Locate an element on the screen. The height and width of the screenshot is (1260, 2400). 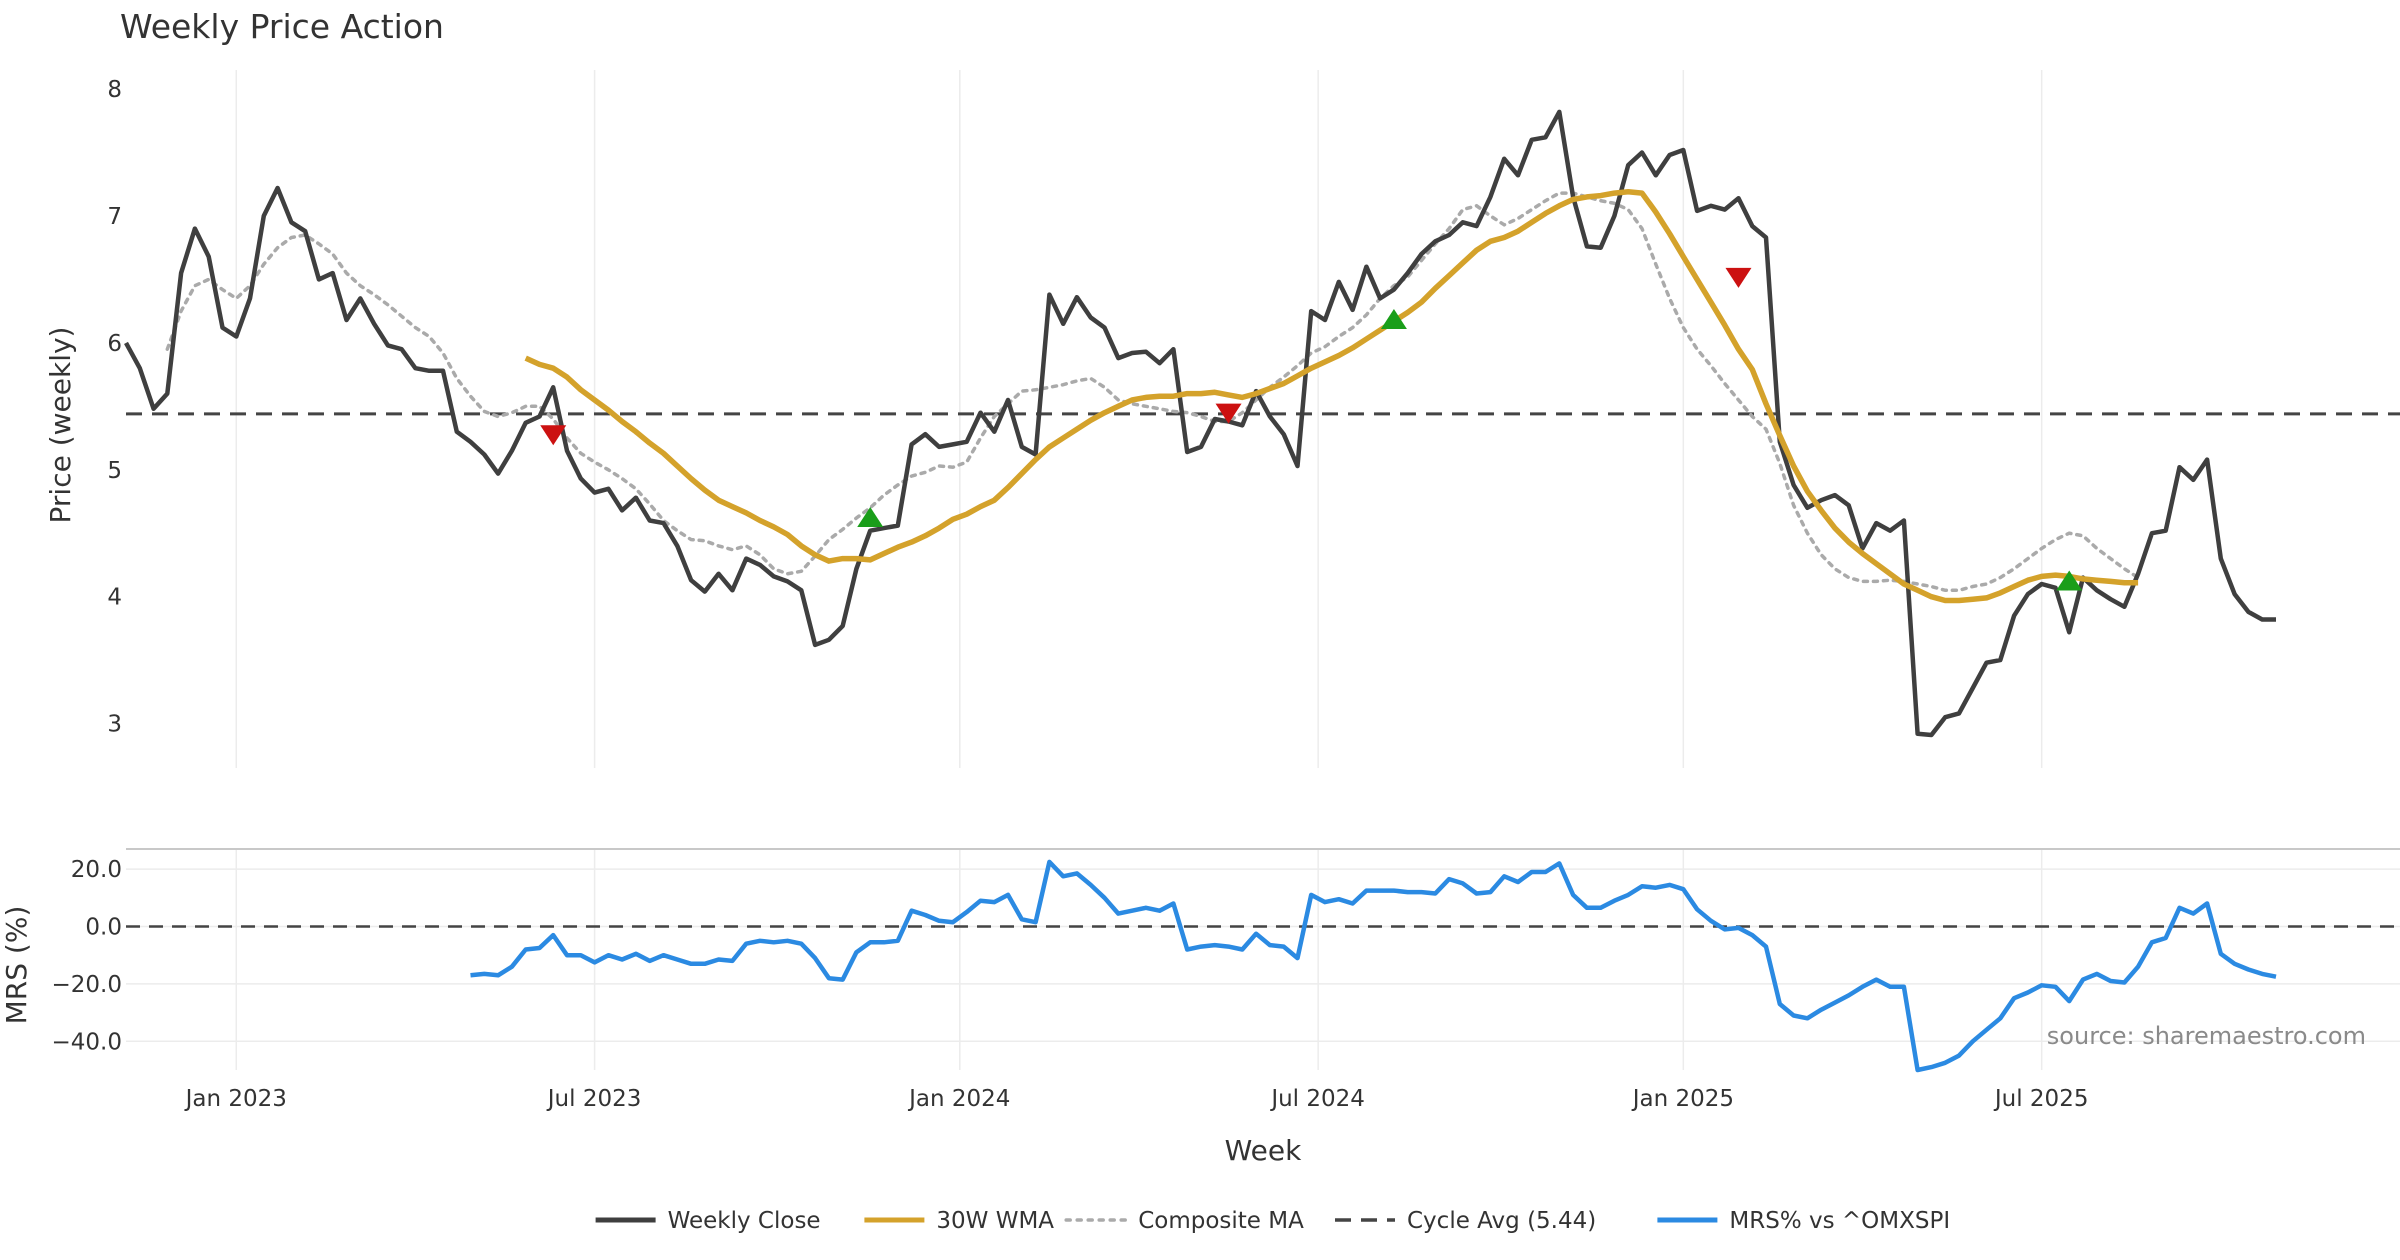
x-tick-label-4: Jan 2025 is located at coordinates (1682, 1099).